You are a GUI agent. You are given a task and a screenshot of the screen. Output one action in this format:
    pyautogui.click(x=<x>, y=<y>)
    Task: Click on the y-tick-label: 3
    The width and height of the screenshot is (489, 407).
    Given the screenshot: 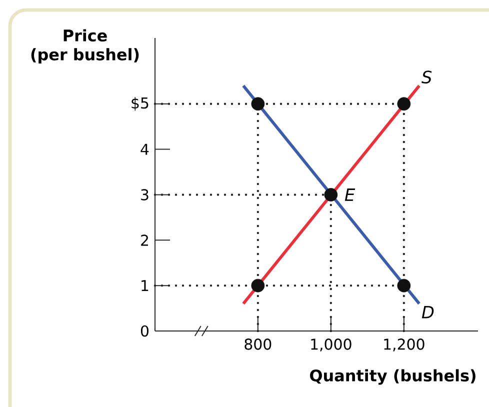 What is the action you would take?
    pyautogui.click(x=144, y=194)
    